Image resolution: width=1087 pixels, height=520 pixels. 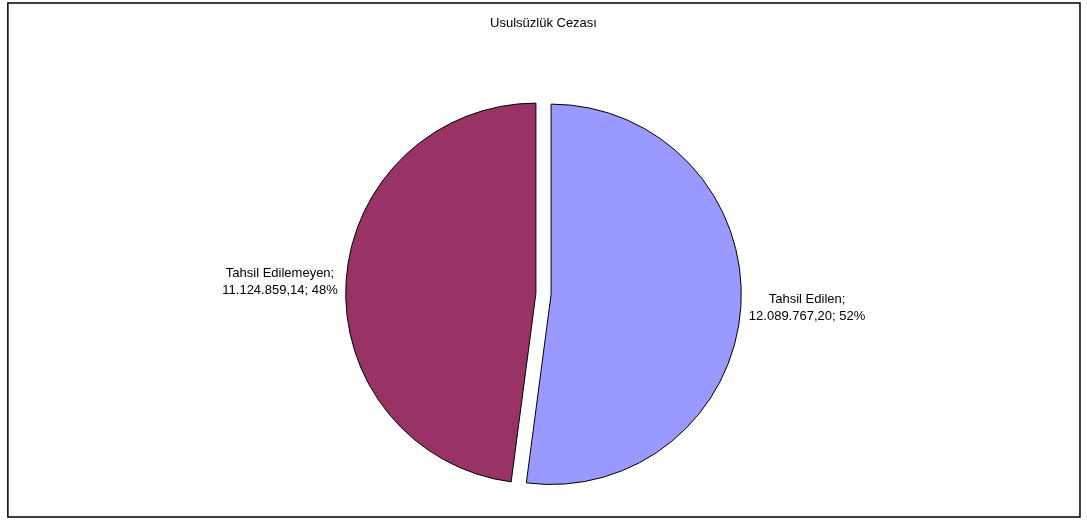 What do you see at coordinates (280, 280) in the screenshot?
I see `data-label: Tahsil Edilemeyen; 11.124.859,14; 48%` at bounding box center [280, 280].